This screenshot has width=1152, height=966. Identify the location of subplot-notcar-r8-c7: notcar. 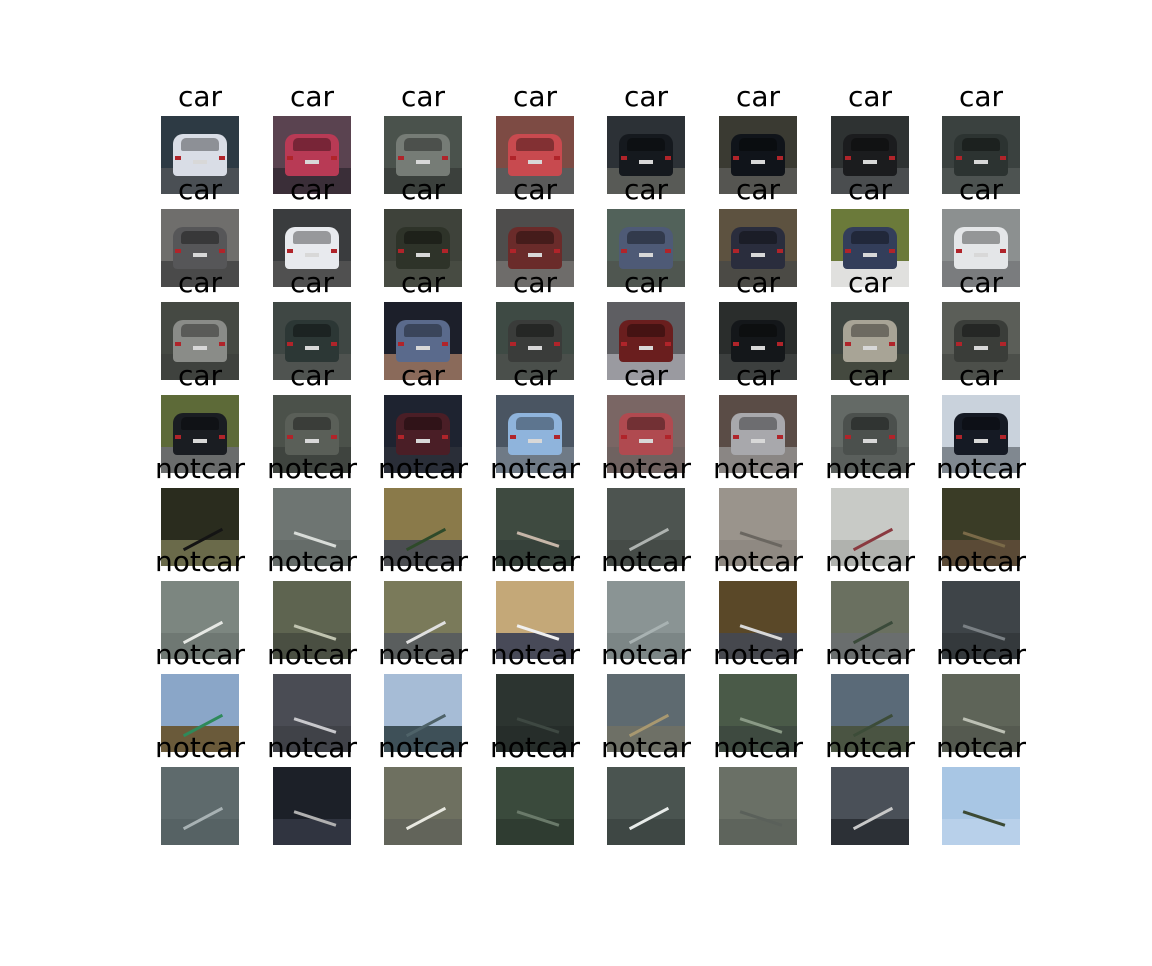
(870, 806).